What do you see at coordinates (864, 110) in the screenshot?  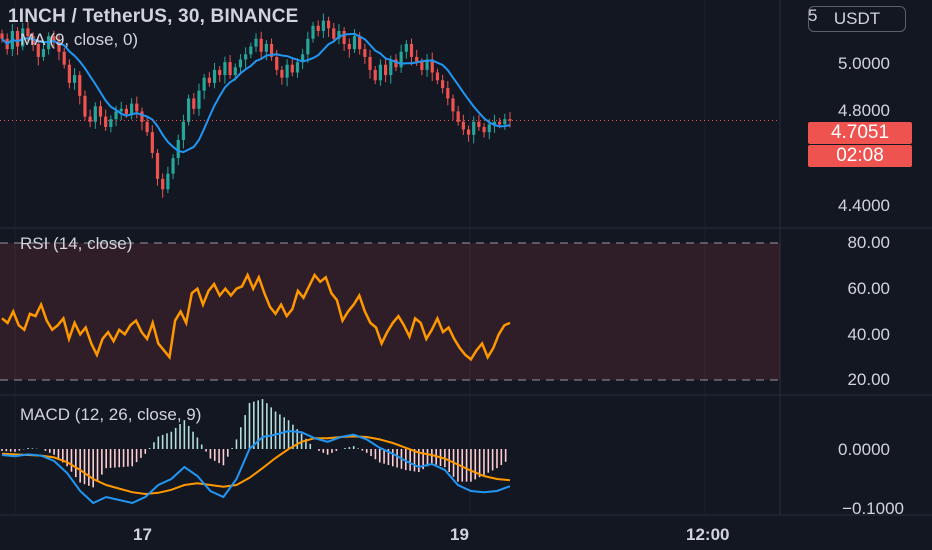 I see `price-axis-tick: 4.8000` at bounding box center [864, 110].